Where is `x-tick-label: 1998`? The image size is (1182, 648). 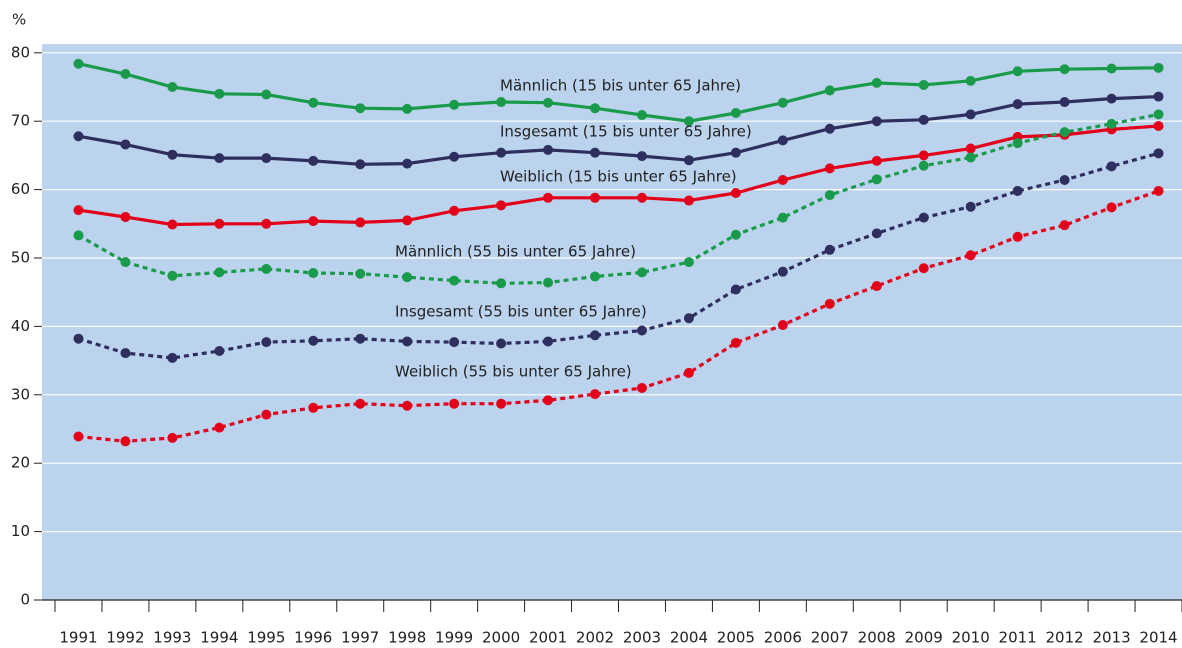 x-tick-label: 1998 is located at coordinates (407, 638).